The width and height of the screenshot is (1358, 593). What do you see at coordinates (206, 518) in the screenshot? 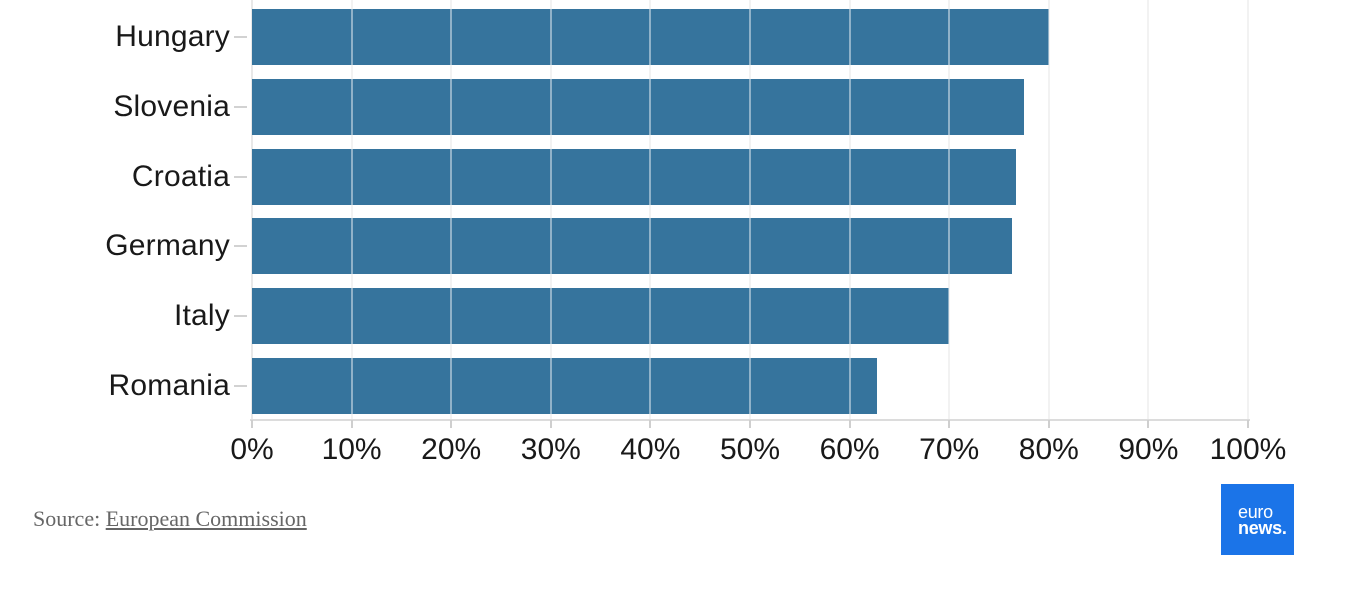
I see `source-link: European Commission` at bounding box center [206, 518].